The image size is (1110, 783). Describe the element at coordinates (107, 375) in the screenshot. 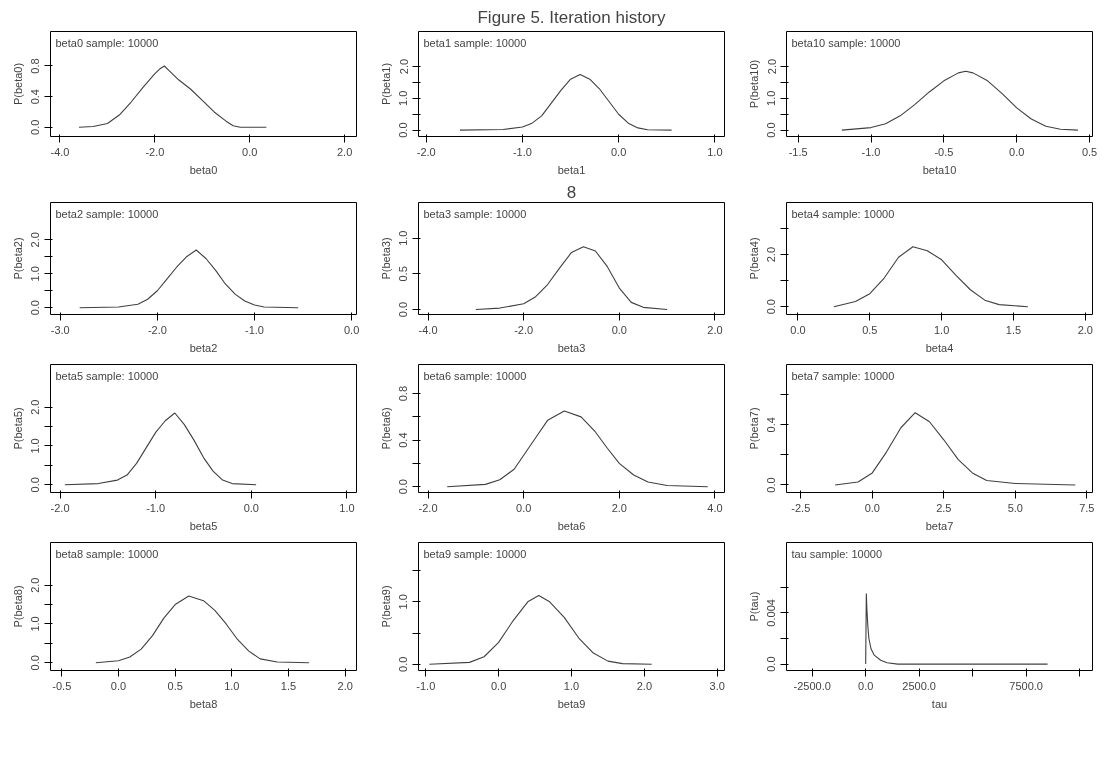

I see `chart-title: beta5 sample: 10000` at that location.